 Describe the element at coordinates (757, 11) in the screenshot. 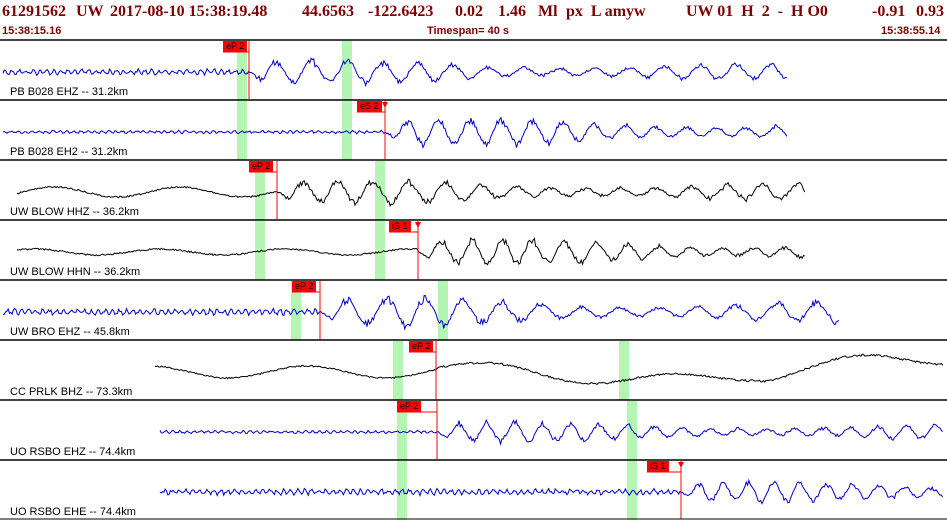

I see `solution-info: UW 01 H 2 - H O0` at that location.